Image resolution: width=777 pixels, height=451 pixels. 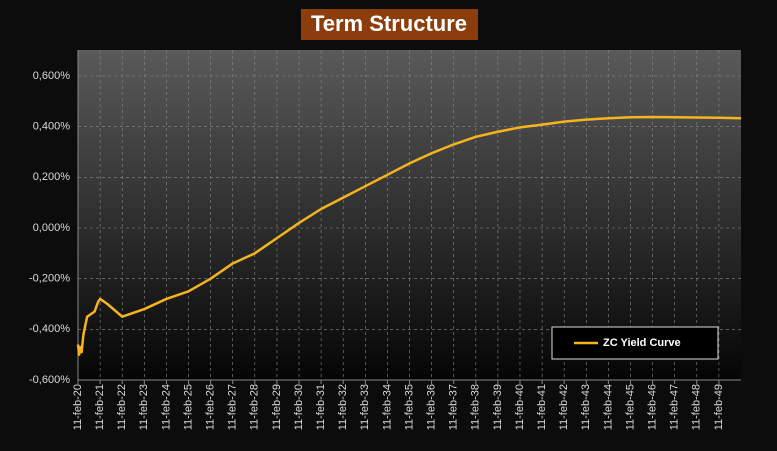 I want to click on y-tick-label: 0,200%, so click(x=52, y=177).